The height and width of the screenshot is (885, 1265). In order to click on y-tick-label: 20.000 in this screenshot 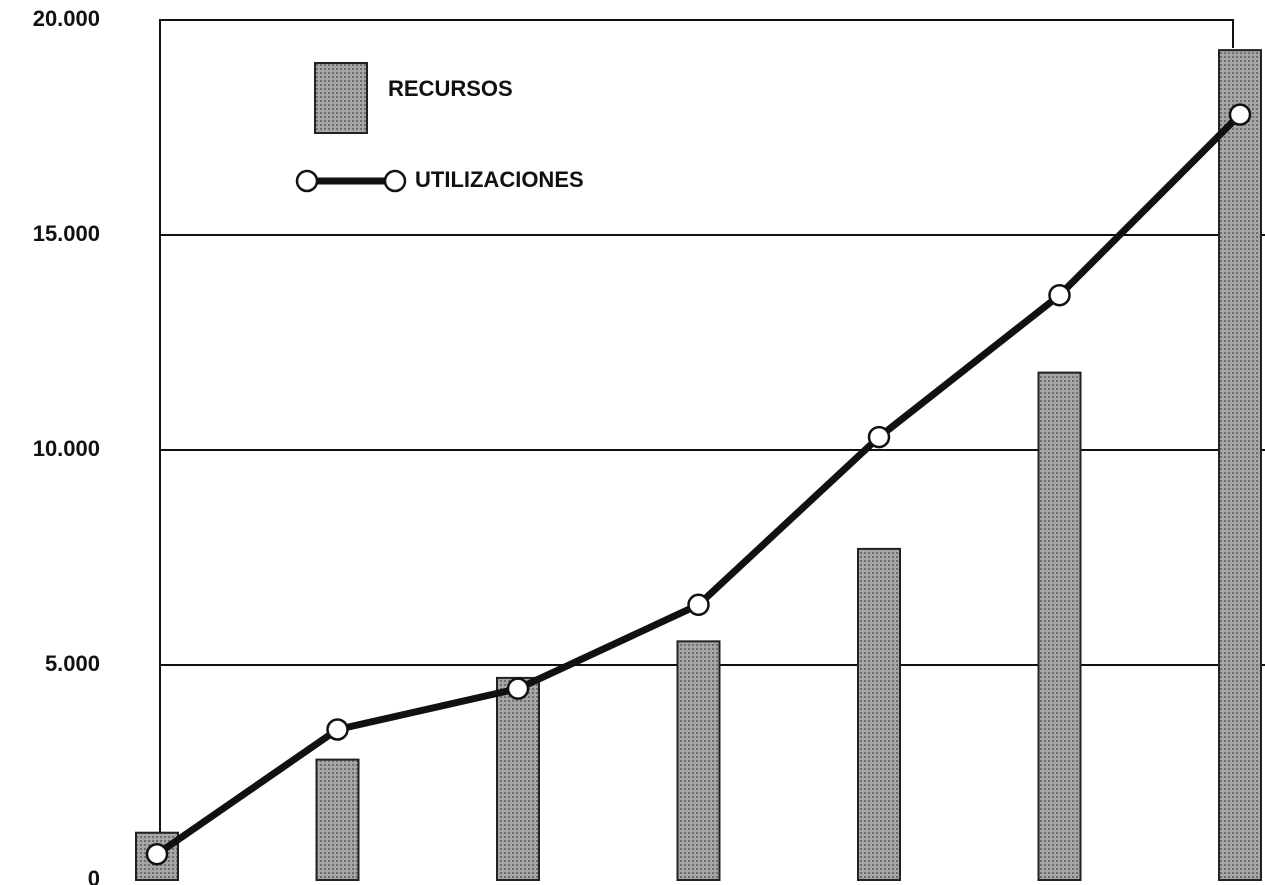, I will do `click(66, 18)`.